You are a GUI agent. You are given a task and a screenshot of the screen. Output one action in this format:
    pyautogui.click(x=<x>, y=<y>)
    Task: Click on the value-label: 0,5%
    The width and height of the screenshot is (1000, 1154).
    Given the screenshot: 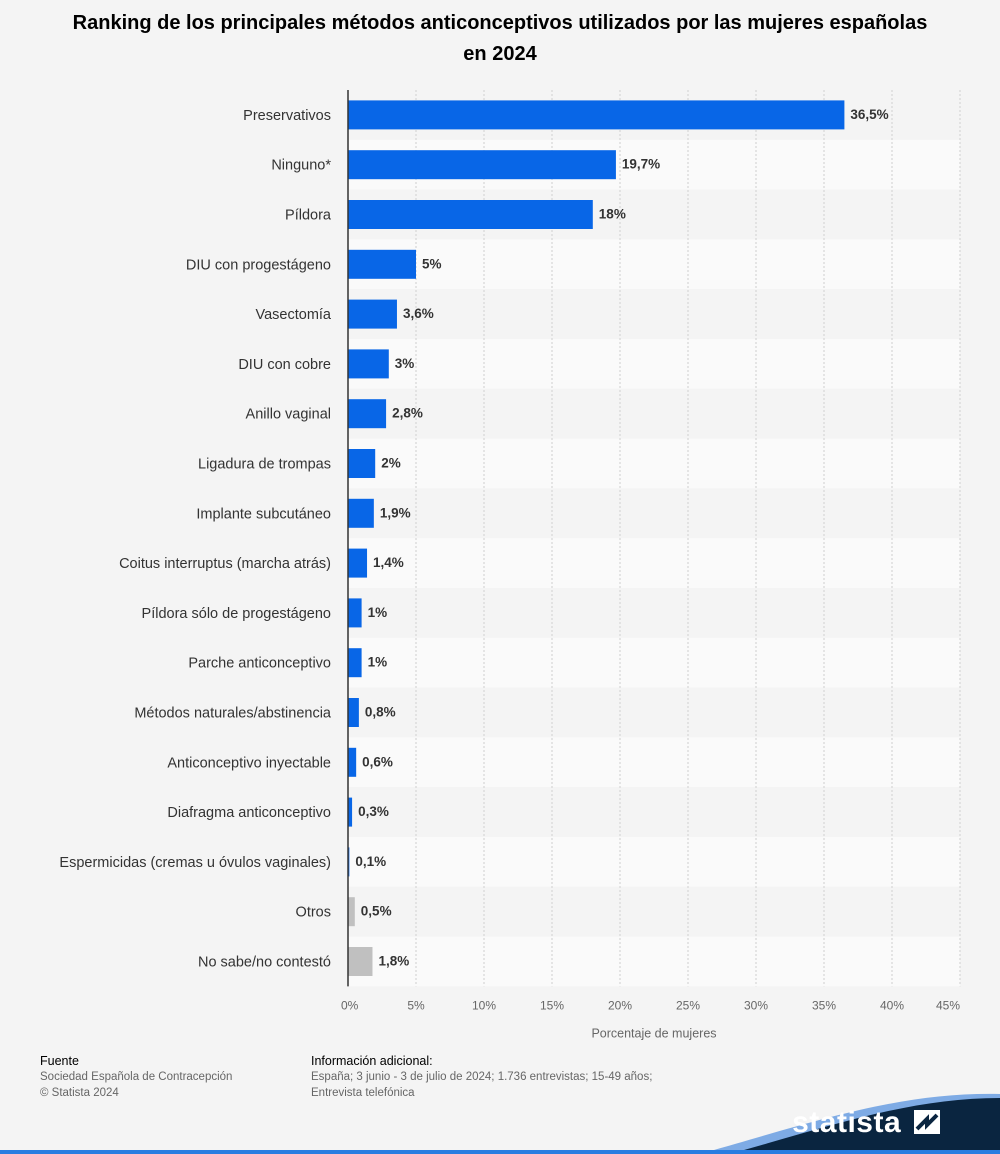 What is the action you would take?
    pyautogui.click(x=376, y=911)
    